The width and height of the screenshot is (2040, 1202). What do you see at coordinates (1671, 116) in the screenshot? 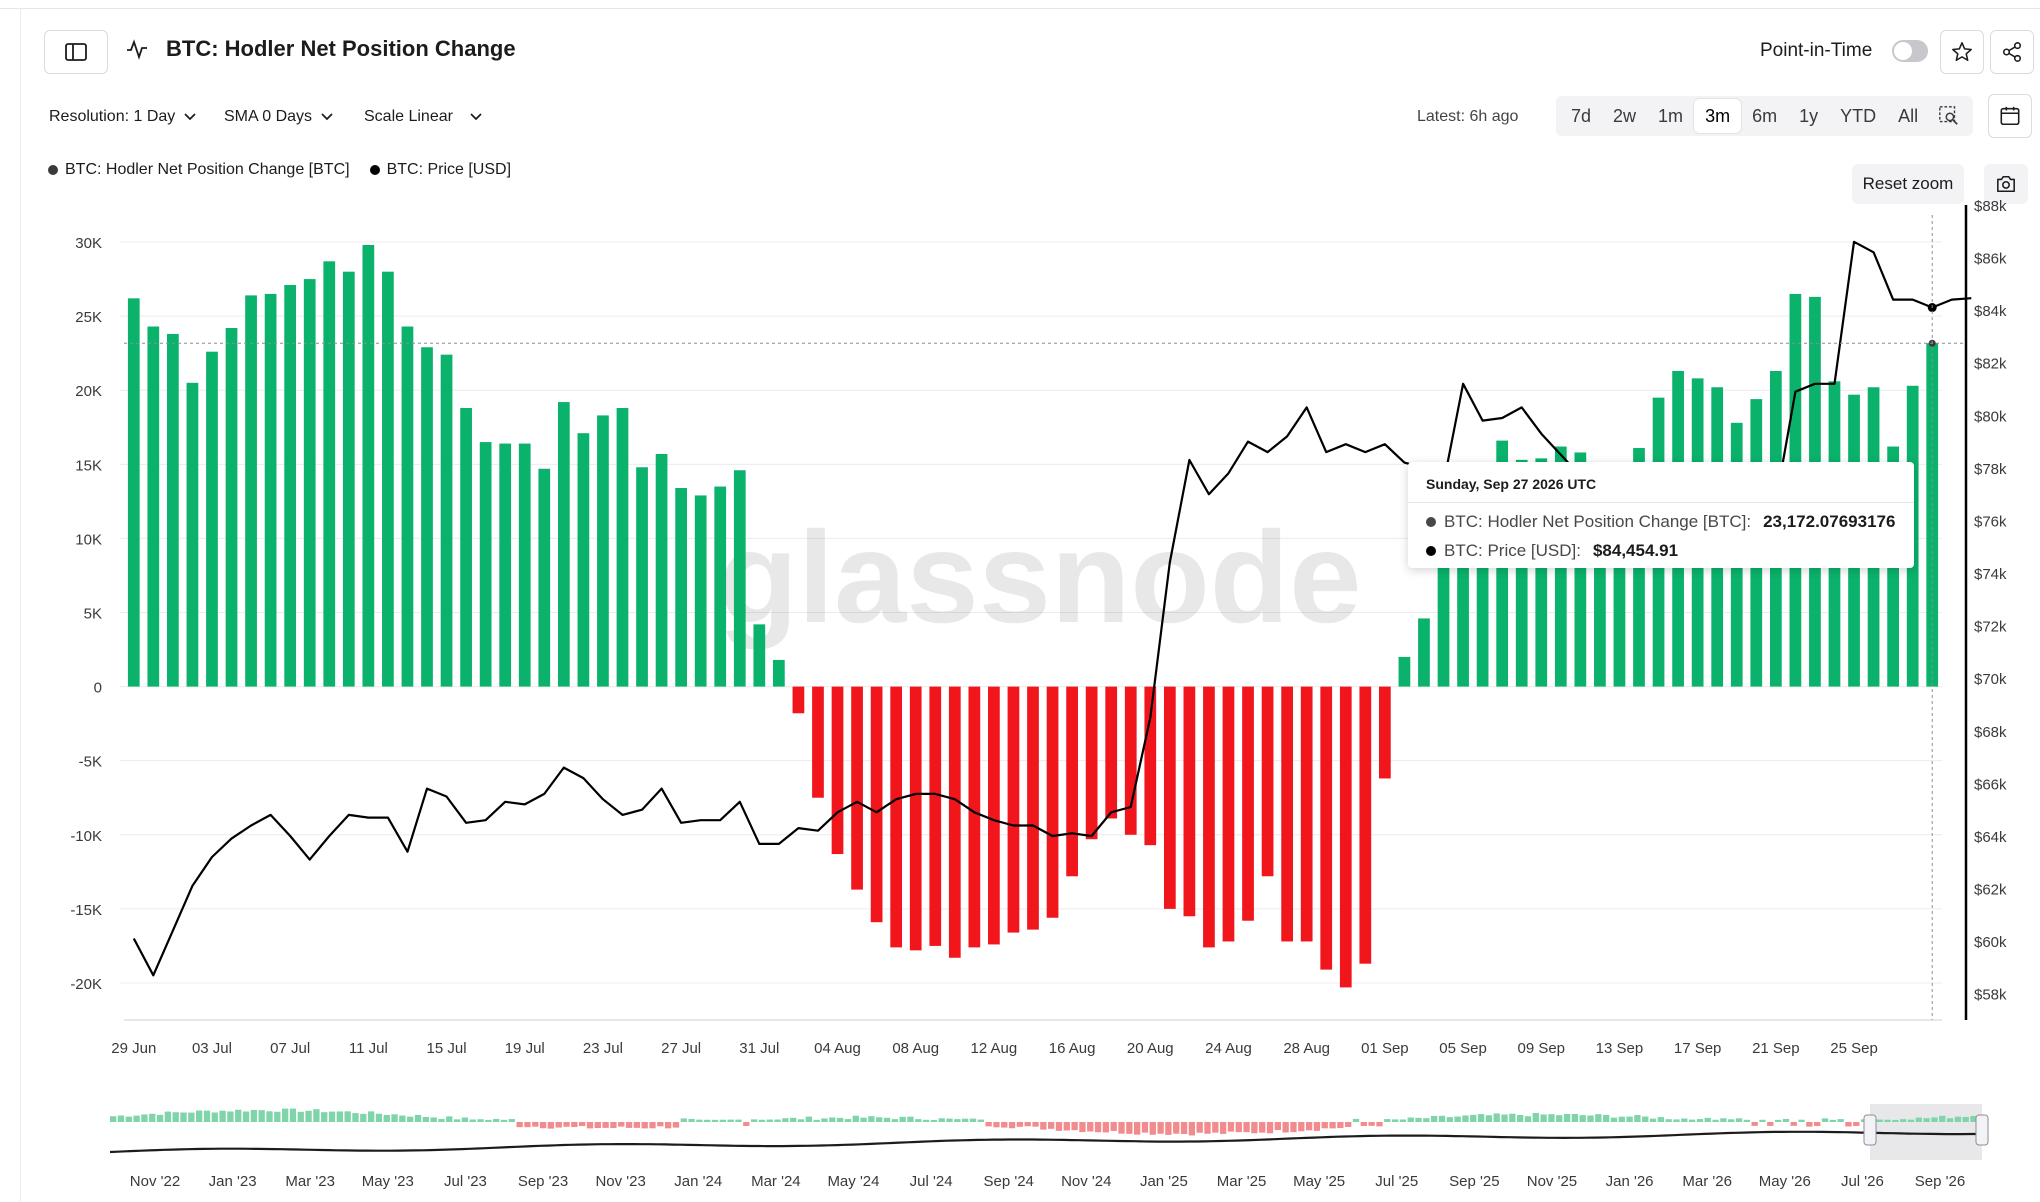
I see `range-1m: 1m` at bounding box center [1671, 116].